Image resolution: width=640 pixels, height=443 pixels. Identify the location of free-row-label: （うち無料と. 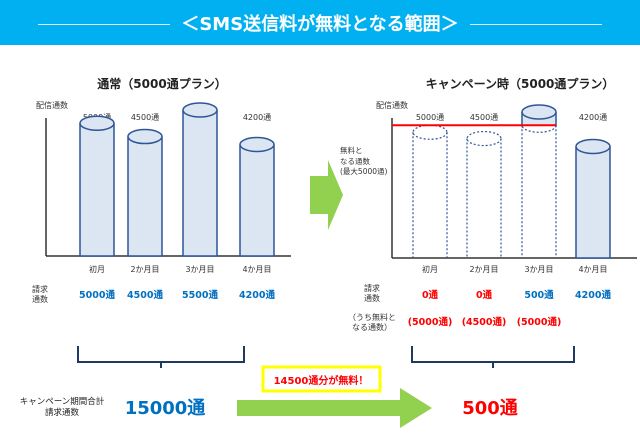
(372, 317).